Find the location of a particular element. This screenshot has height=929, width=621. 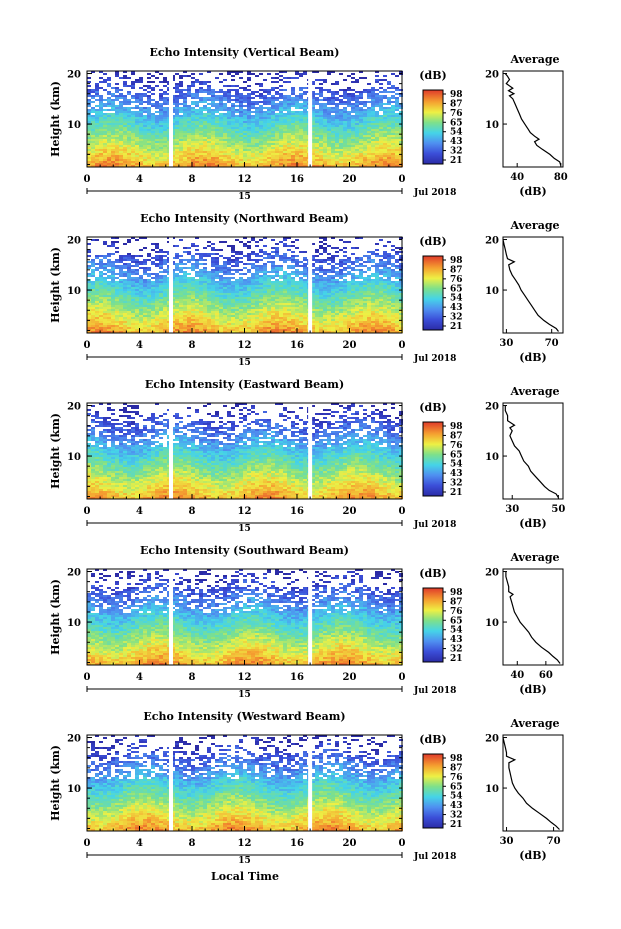

avg-x-tick-label: 60 is located at coordinates (546, 675).